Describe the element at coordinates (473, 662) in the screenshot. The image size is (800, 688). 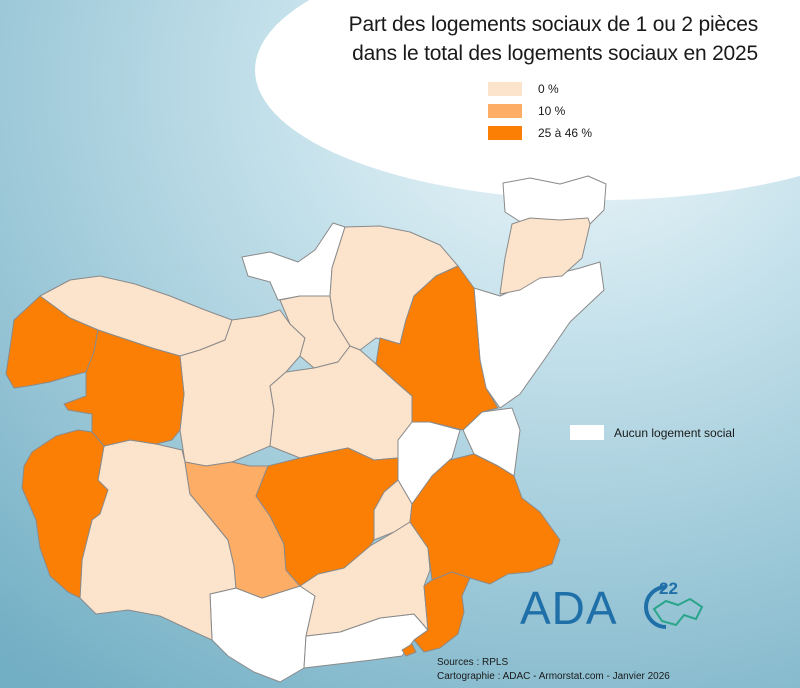
I see `sources-text: Sources : RPLS` at that location.